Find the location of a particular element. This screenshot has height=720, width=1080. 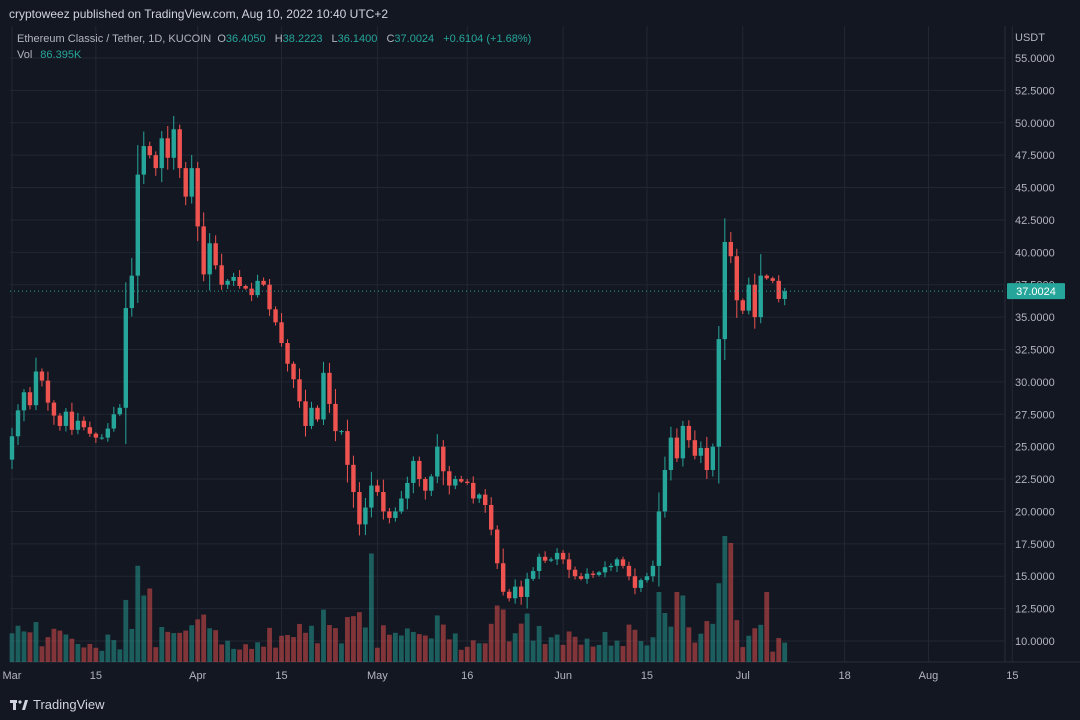

y-tick-label: 25.0000 is located at coordinates (1035, 448).